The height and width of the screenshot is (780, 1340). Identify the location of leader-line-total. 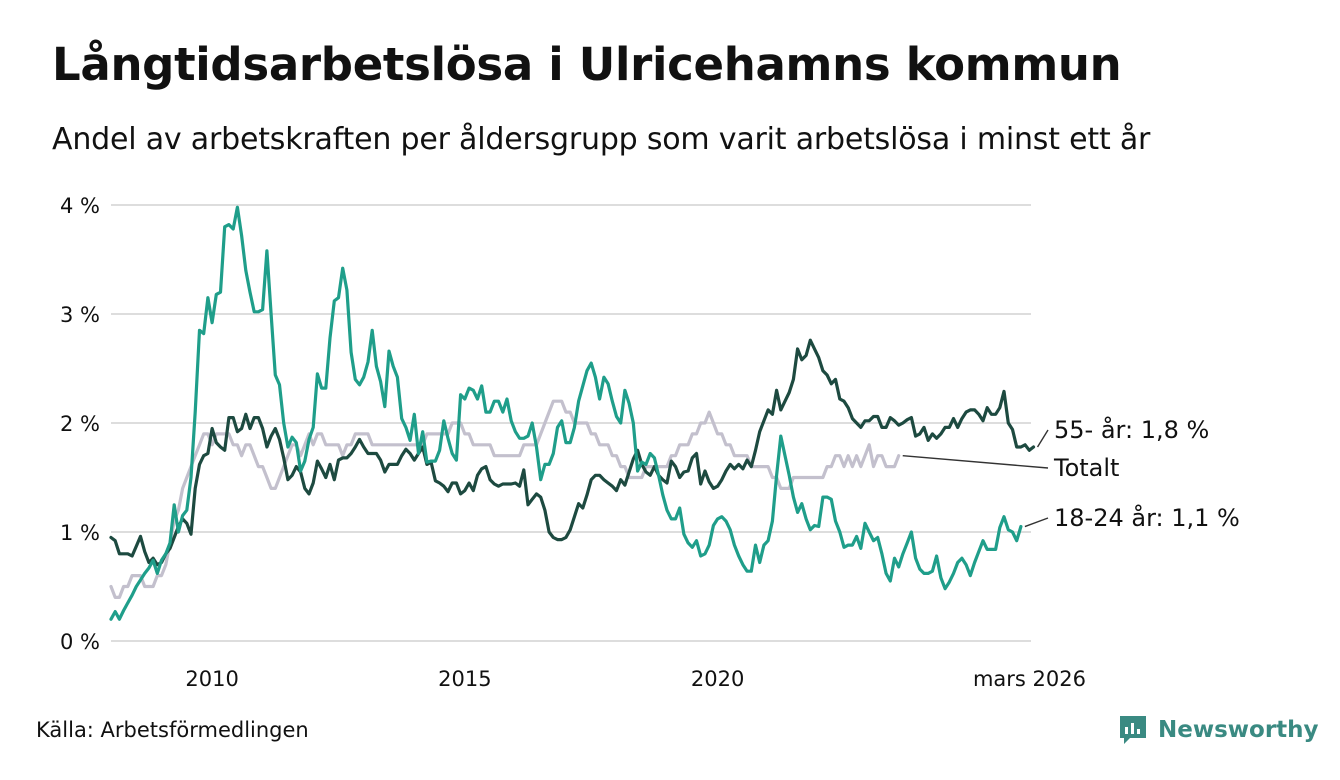
(975, 462).